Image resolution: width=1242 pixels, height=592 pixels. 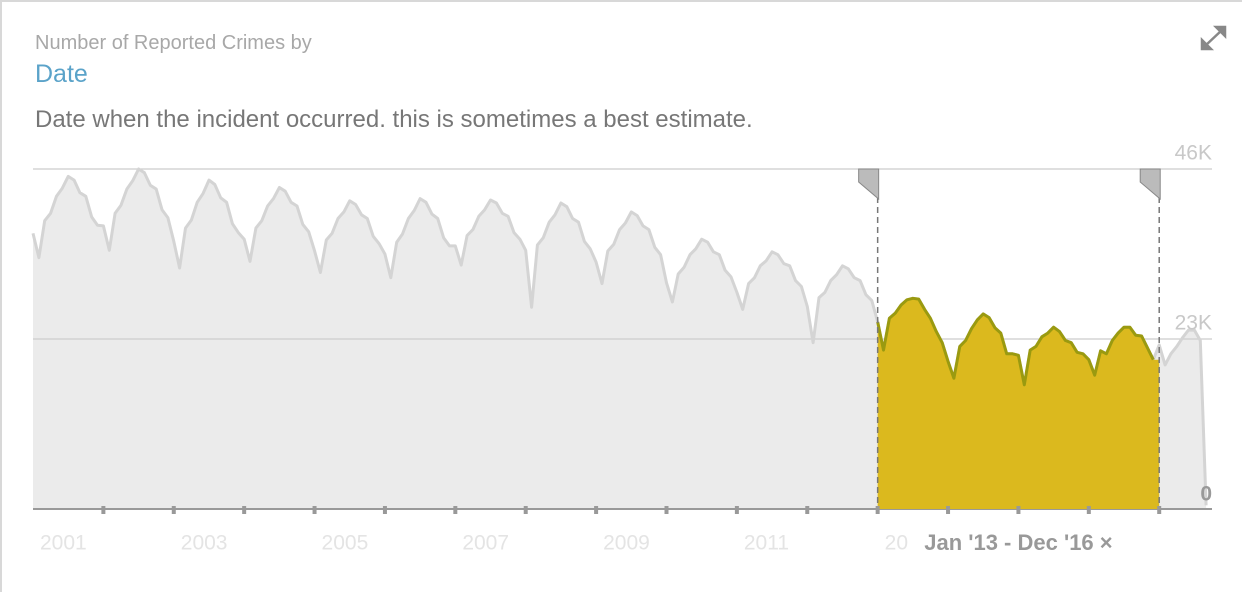 I want to click on x-tick-label: 2001, so click(x=63, y=543).